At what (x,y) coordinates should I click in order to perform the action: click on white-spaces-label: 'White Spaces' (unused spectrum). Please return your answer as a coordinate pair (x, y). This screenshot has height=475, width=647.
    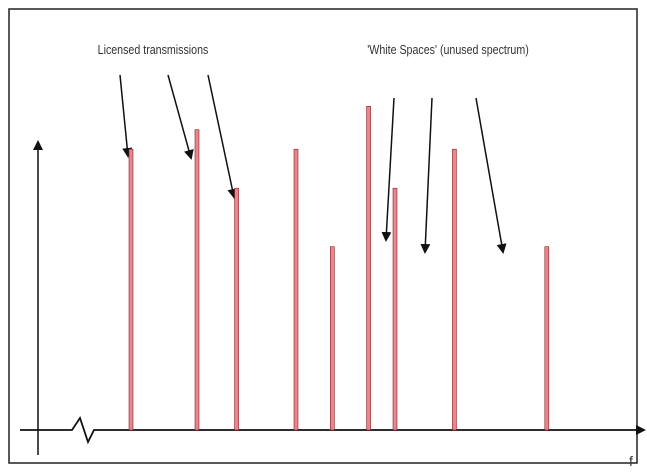
    Looking at the image, I should click on (448, 49).